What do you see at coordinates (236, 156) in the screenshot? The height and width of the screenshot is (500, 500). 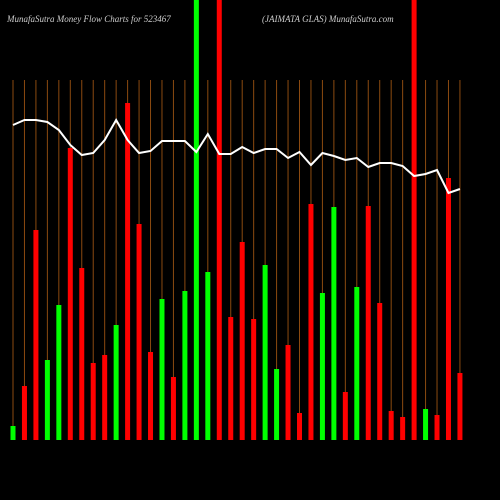 I see `money-flow-line` at bounding box center [236, 156].